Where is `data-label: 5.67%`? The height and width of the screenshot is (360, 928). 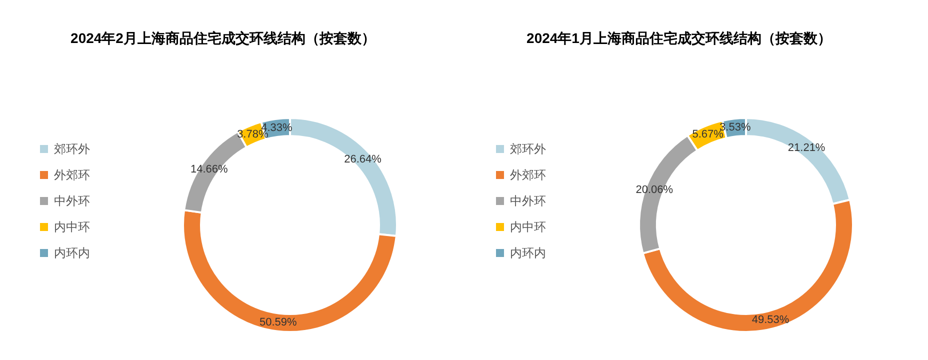 data-label: 5.67% is located at coordinates (708, 134).